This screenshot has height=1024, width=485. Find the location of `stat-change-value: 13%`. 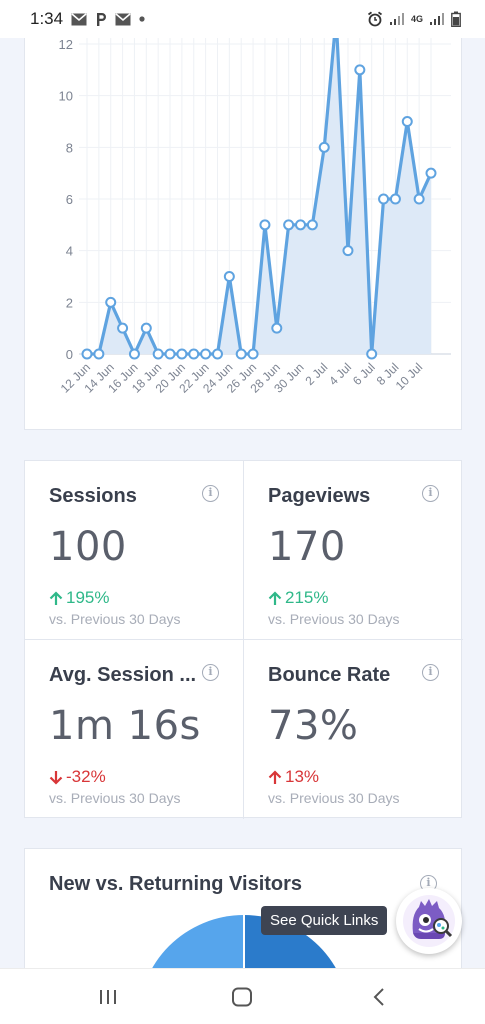

stat-change-value: 13% is located at coordinates (302, 776).